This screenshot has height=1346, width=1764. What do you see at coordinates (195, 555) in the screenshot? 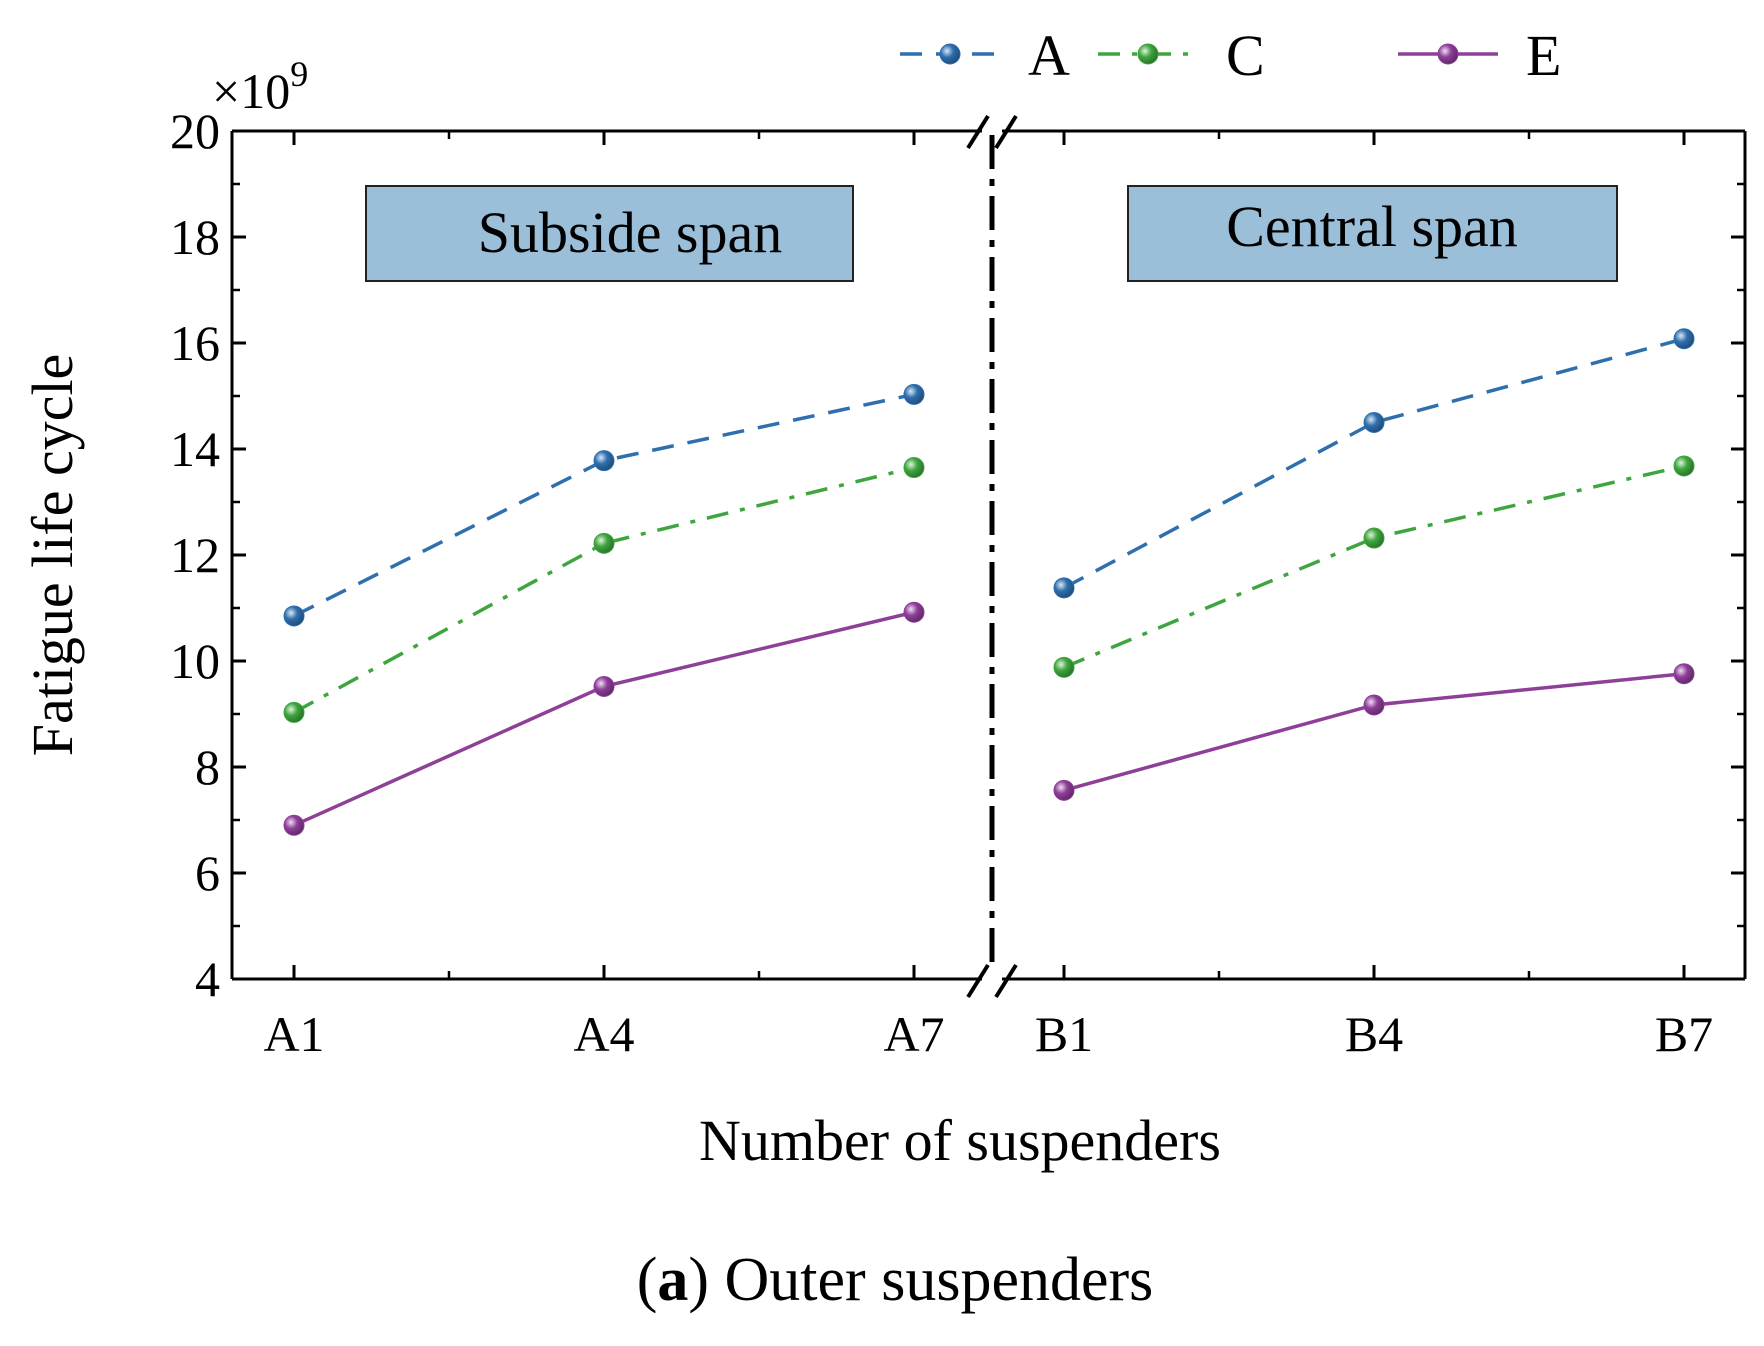
I see `y-tick-label: 12` at bounding box center [195, 555].